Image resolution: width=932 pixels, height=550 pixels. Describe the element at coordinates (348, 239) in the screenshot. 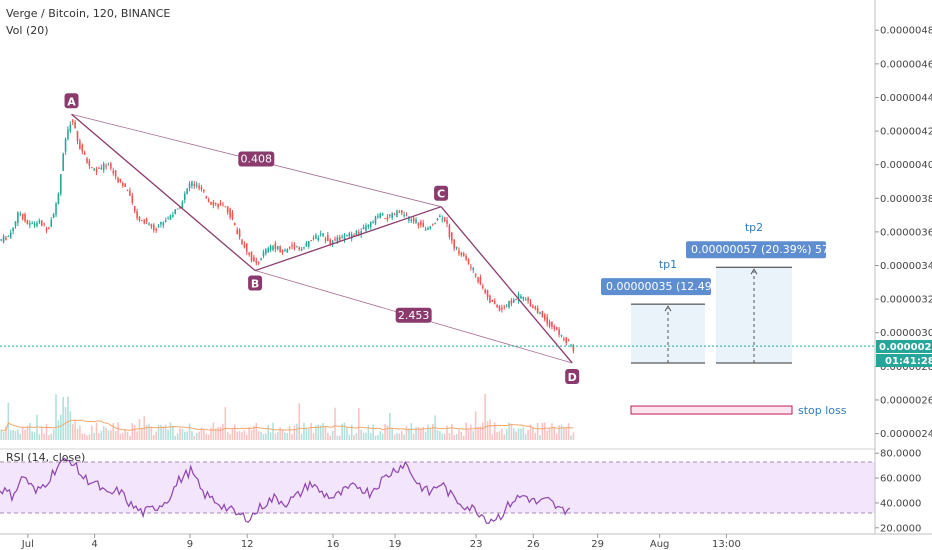

I see `leg-bc` at that location.